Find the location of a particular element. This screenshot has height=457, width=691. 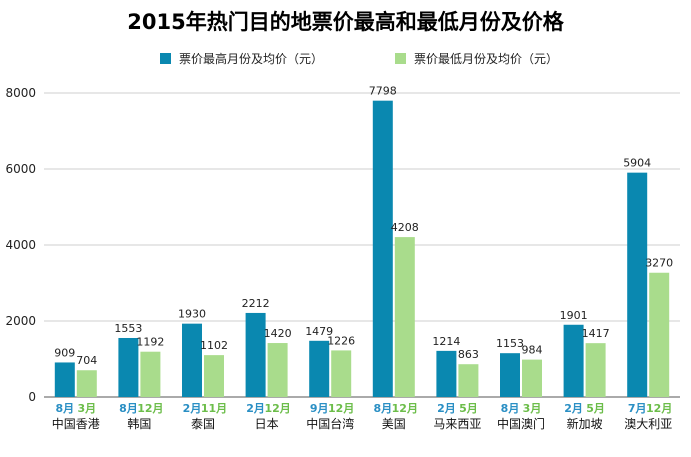

data-label-highest-5: 7798 is located at coordinates (383, 91).